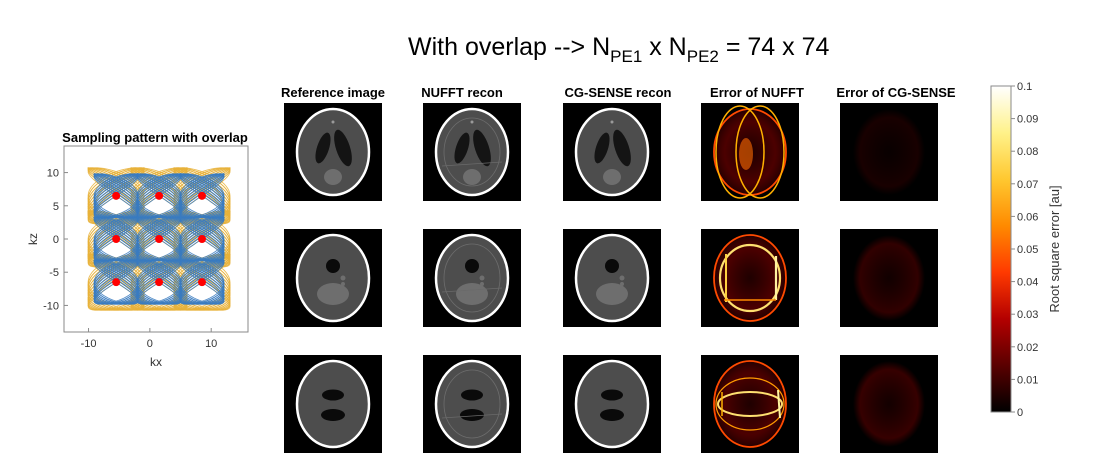 The height and width of the screenshot is (474, 1105). I want to click on sampling-plot-title: Sampling pattern with overlap, so click(155, 137).